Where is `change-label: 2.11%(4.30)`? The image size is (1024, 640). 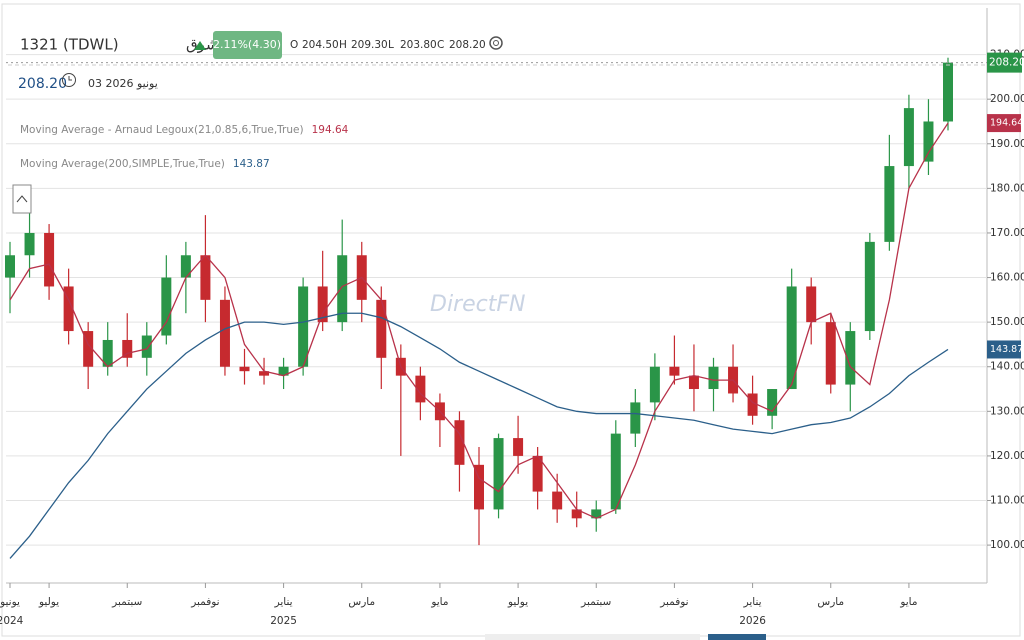 change-label: 2.11%(4.30) is located at coordinates (247, 44).